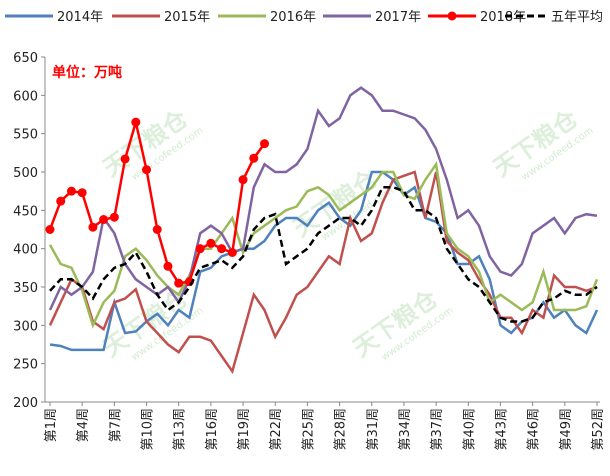 The width and height of the screenshot is (610, 476). What do you see at coordinates (276, 429) in the screenshot?
I see `x-tick-label: 第22周` at bounding box center [276, 429].